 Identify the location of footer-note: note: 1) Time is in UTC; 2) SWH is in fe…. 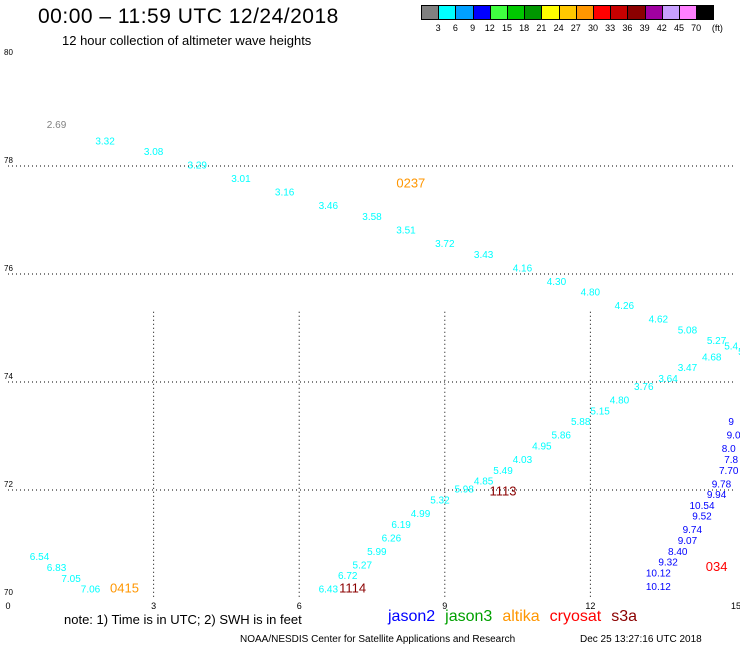
(183, 619).